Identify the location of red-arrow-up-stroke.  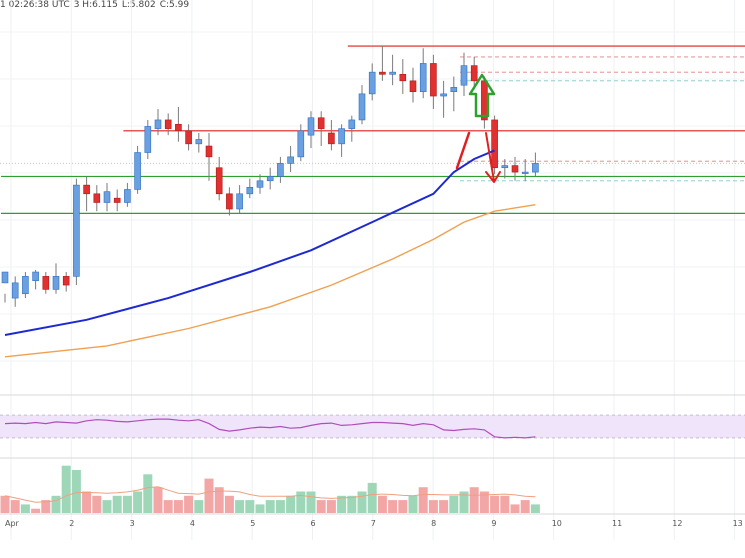
(463, 150).